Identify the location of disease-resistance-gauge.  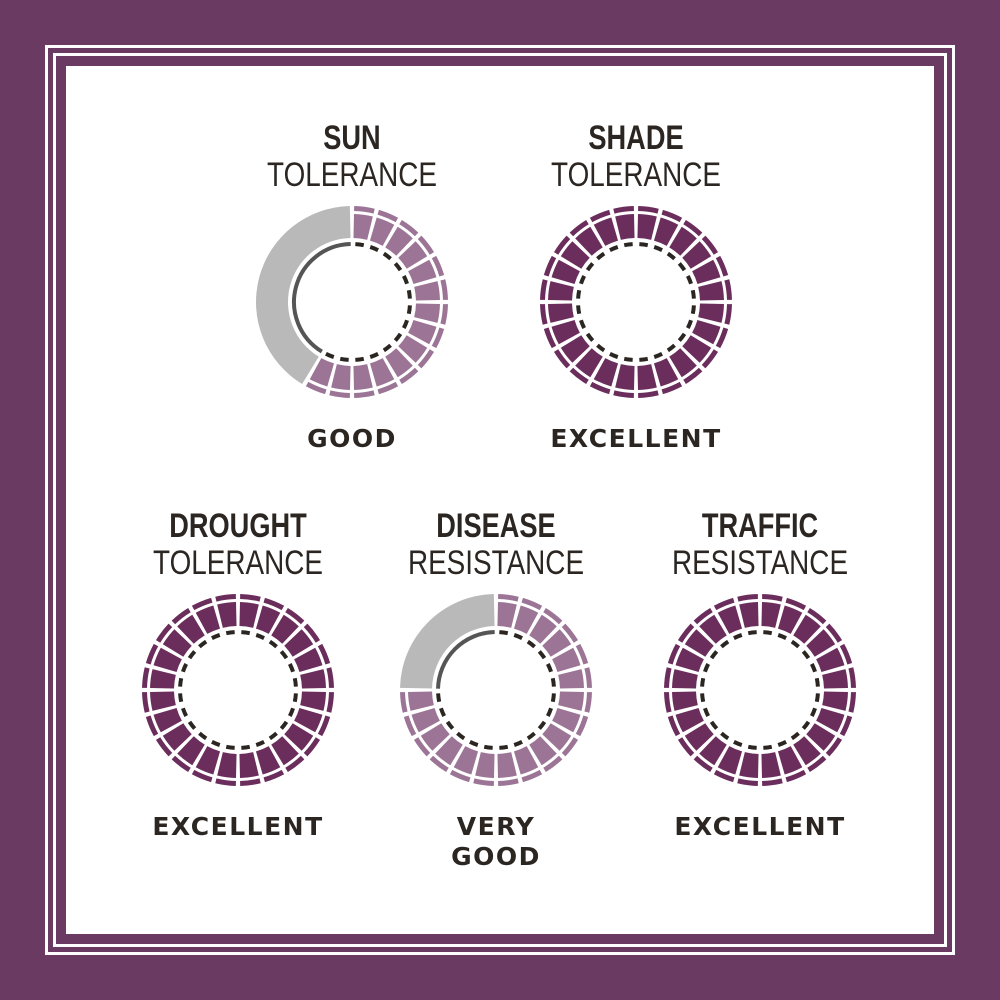
(496, 690).